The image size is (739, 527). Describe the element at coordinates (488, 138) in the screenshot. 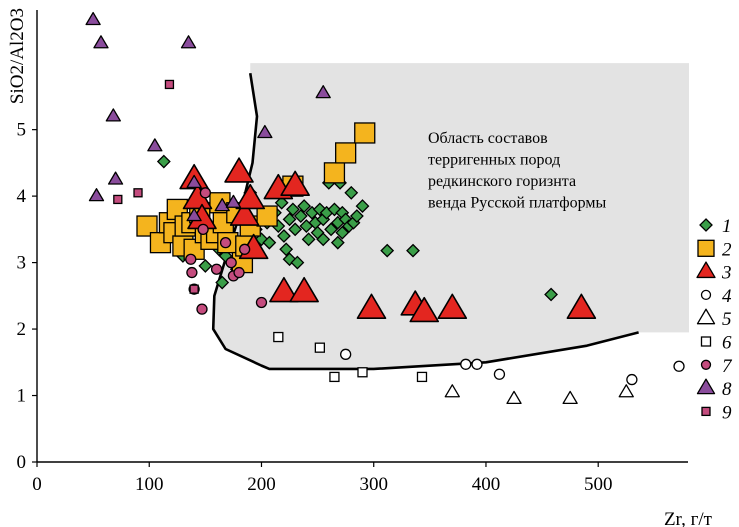

I see `annotation-line: Область составов` at that location.